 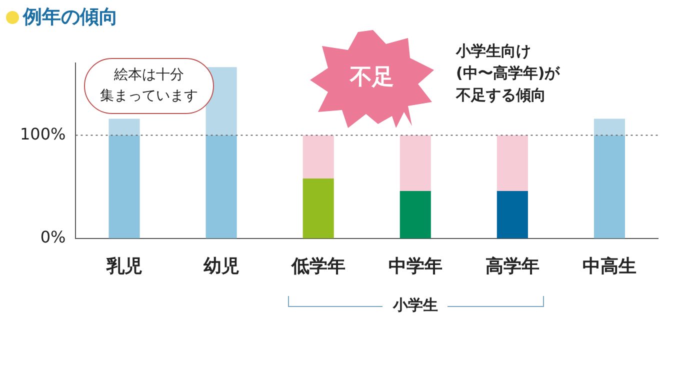 I want to click on x-tick-label: 中学年, so click(x=415, y=266).